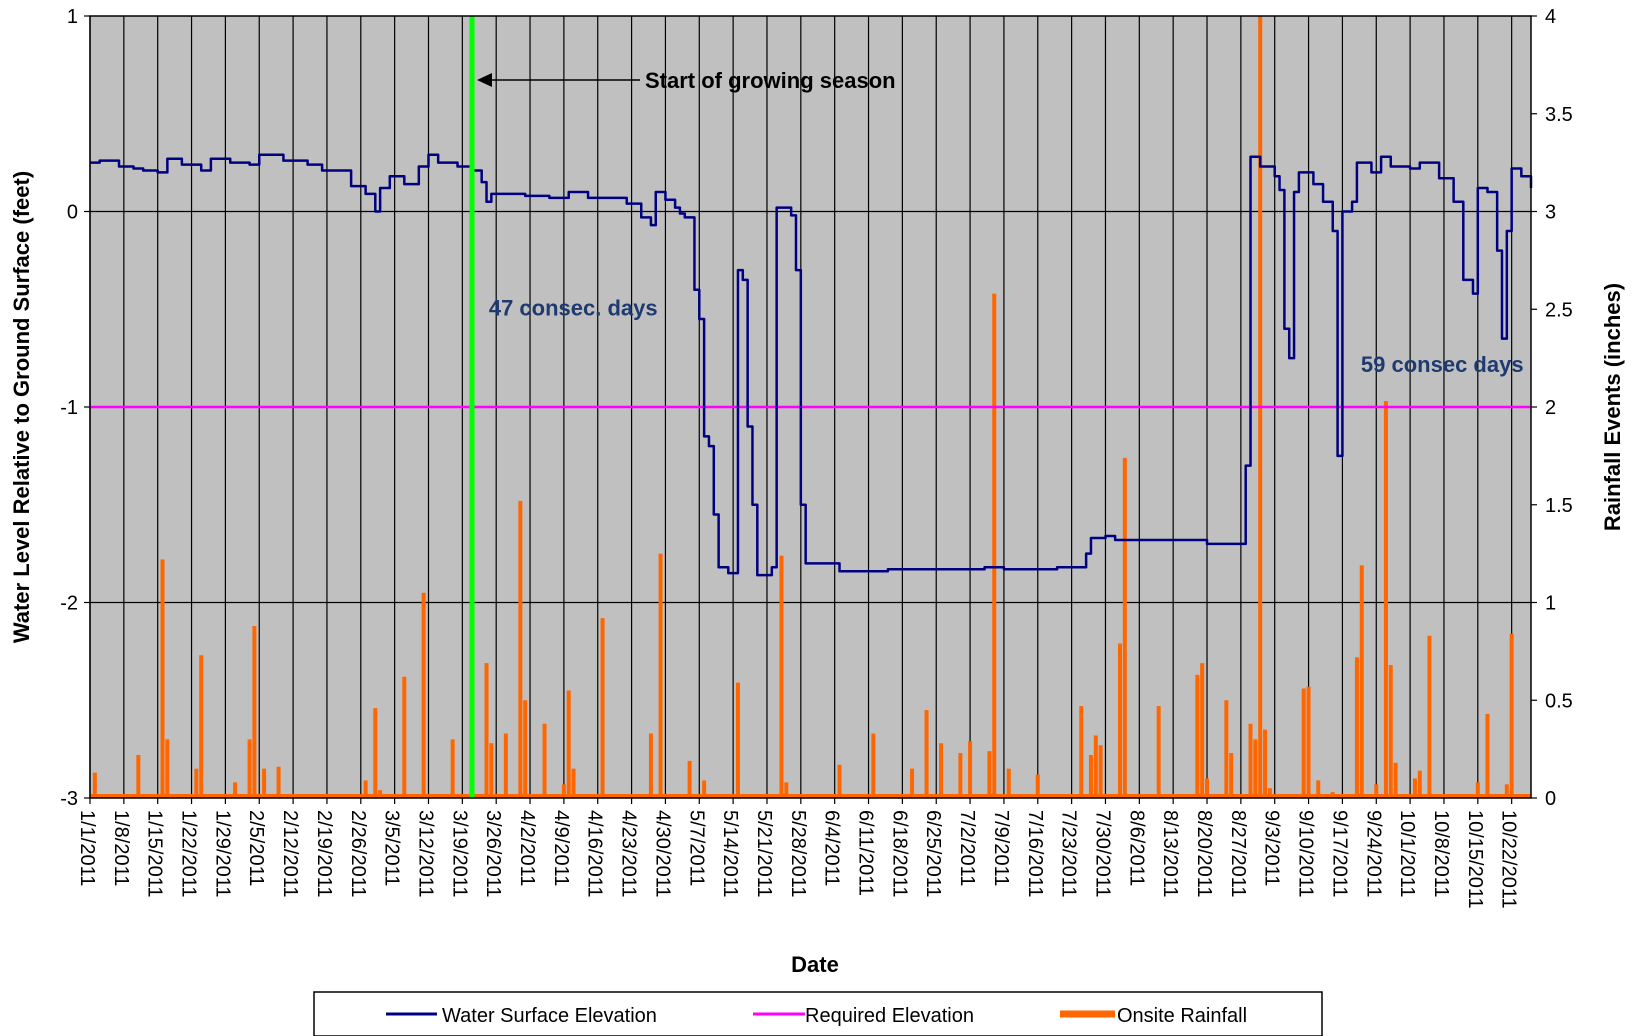  What do you see at coordinates (662, 854) in the screenshot?
I see `x-tick-label: 4/30/2011` at bounding box center [662, 854].